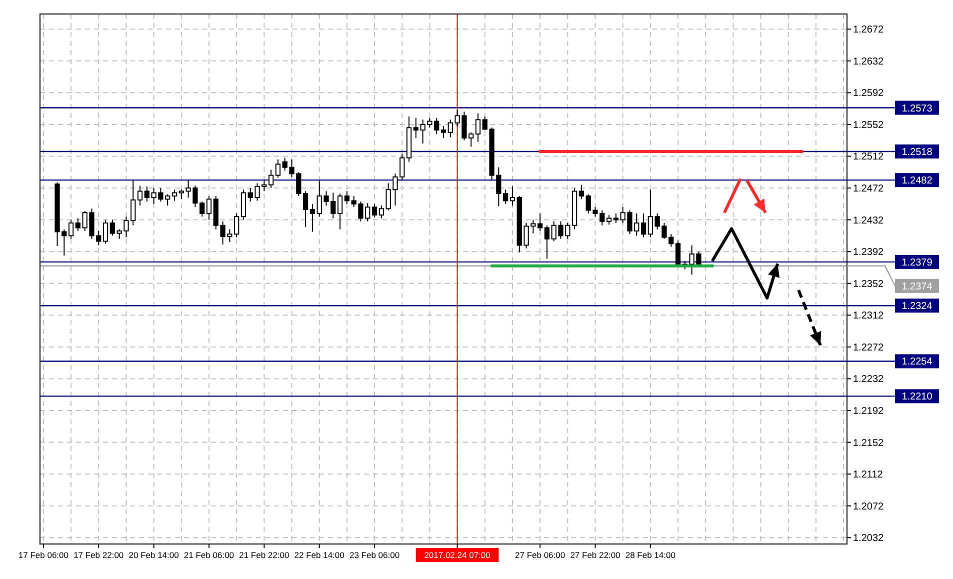 Image resolution: width=953 pixels, height=579 pixels. I want to click on y-tick-label: 1.2592, so click(868, 94).